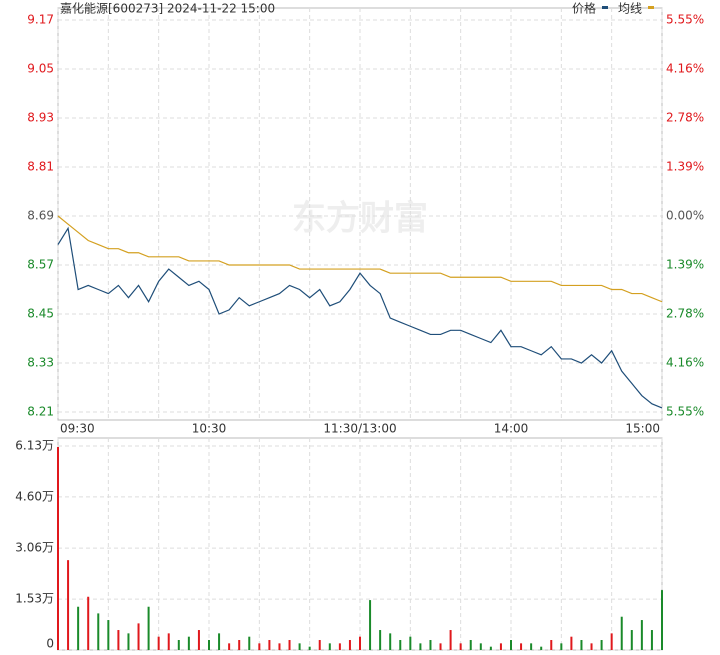 This screenshot has height=655, width=720. I want to click on y-tick-label: 8.33, so click(40, 363).